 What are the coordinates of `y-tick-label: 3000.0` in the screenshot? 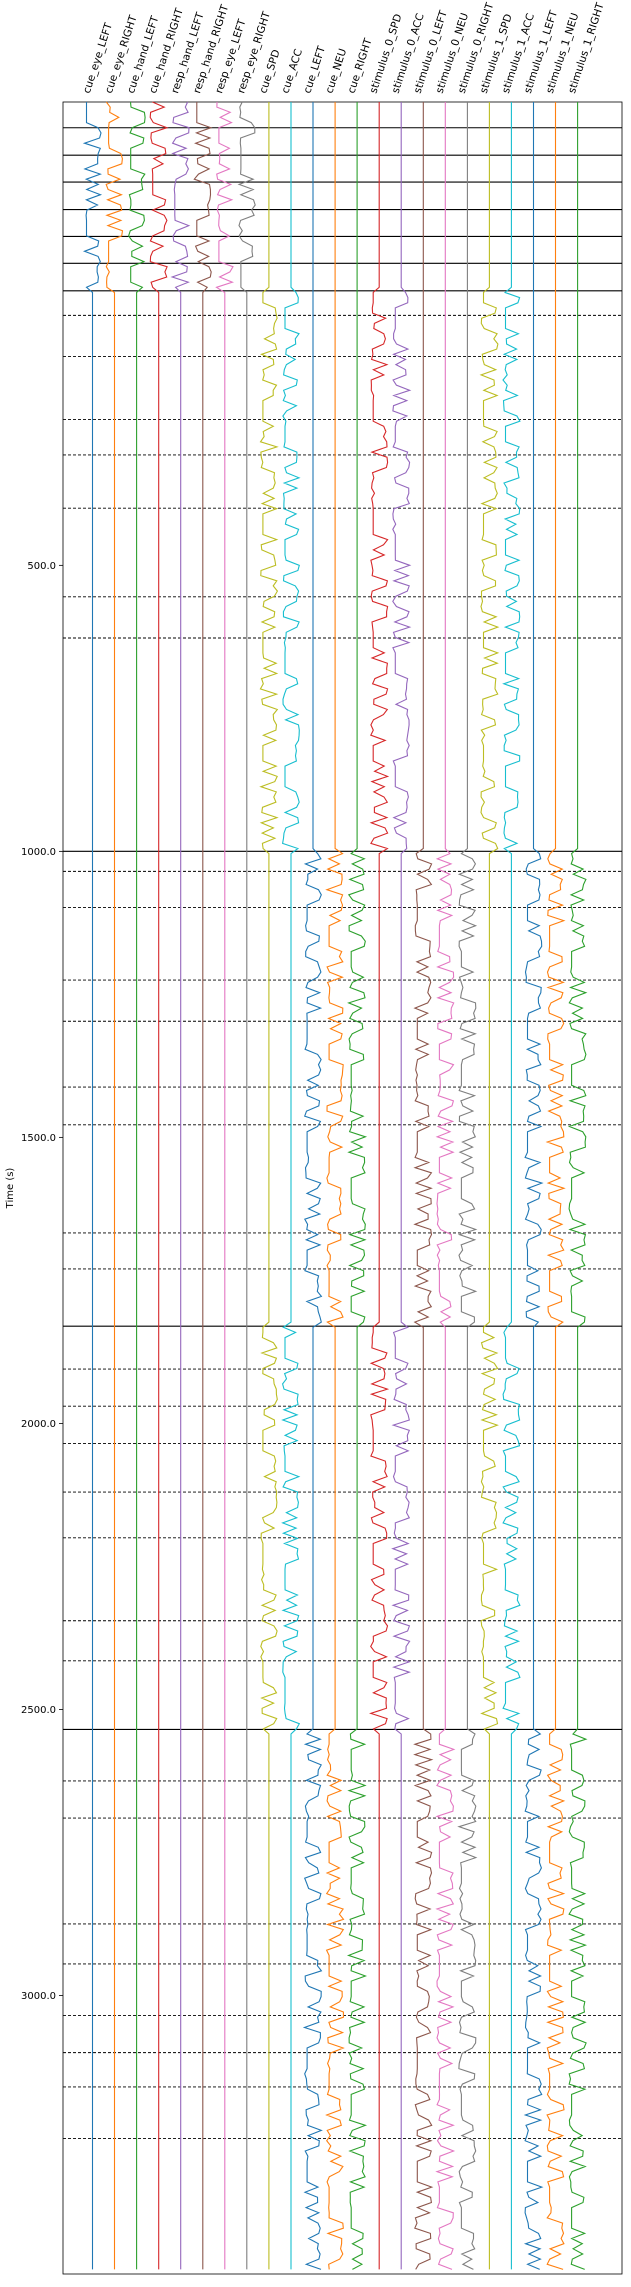 It's located at (38, 1996).